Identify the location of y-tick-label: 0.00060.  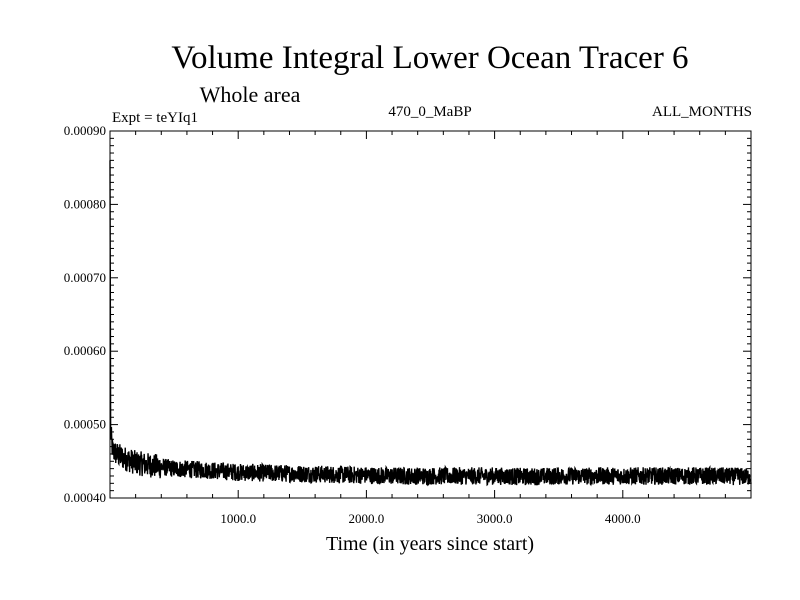
(85, 350).